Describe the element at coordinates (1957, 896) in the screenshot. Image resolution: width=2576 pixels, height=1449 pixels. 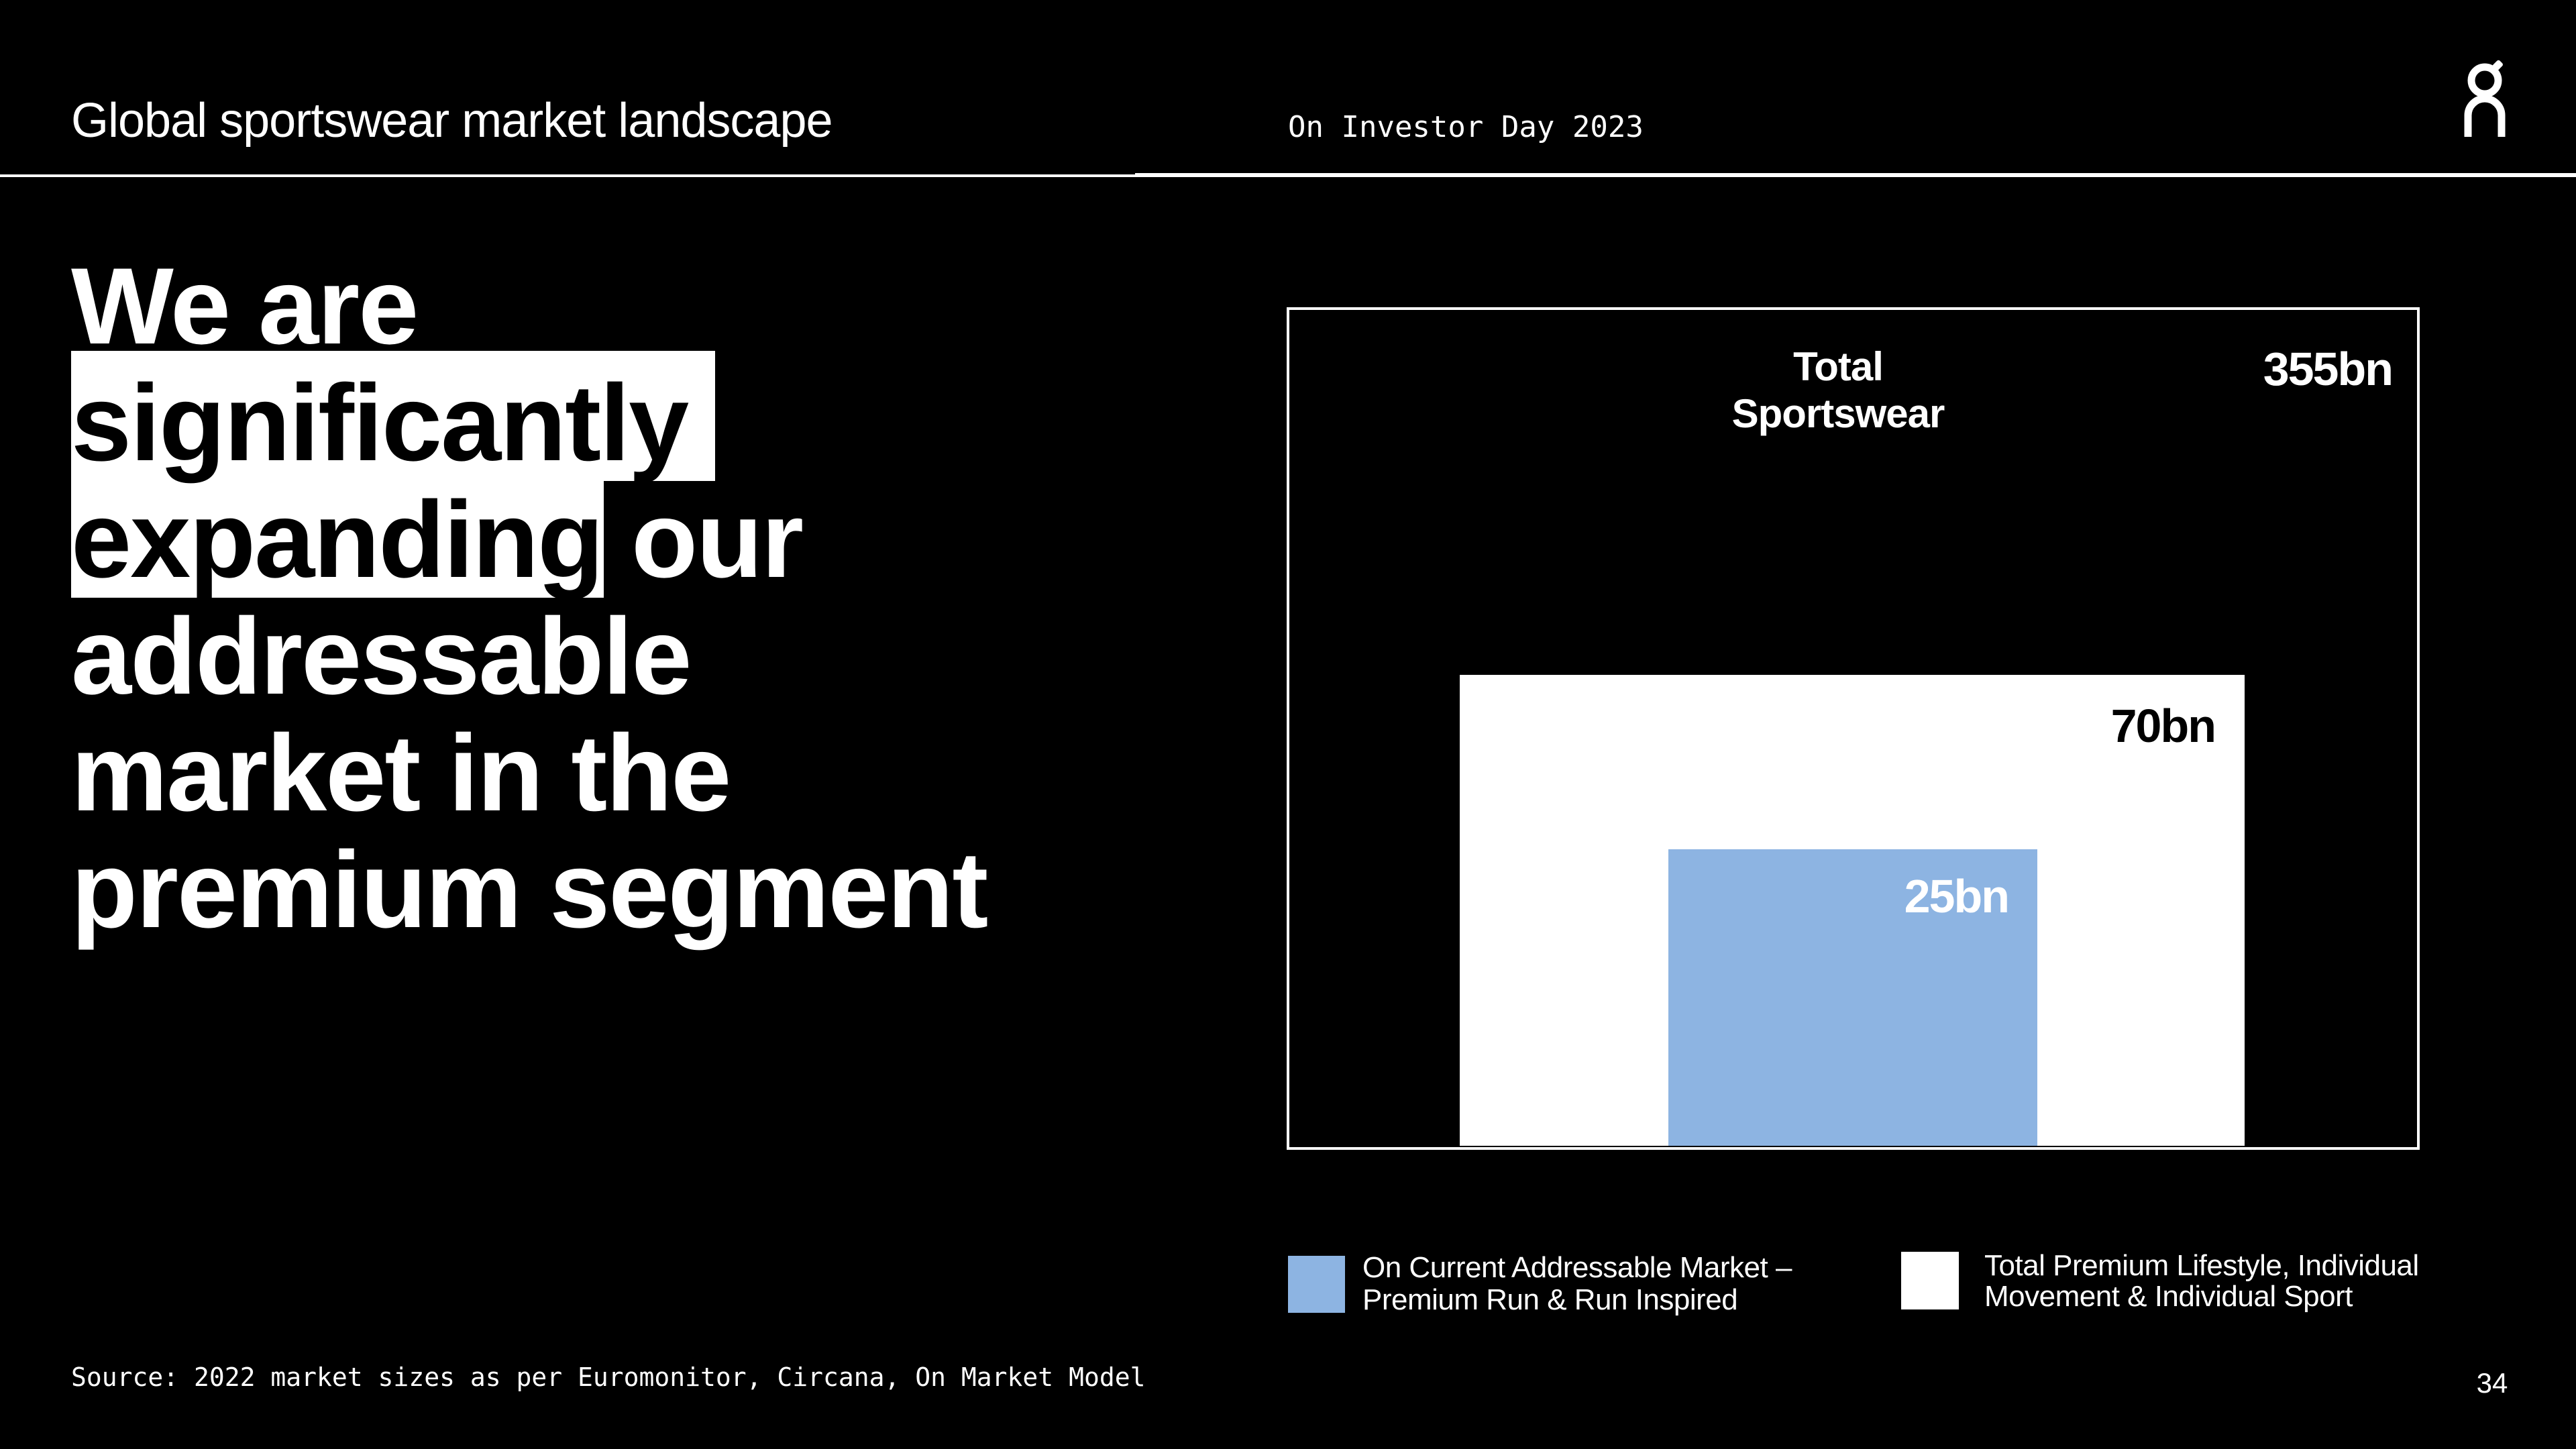
I see `chart-value-addressable: 25bn` at that location.